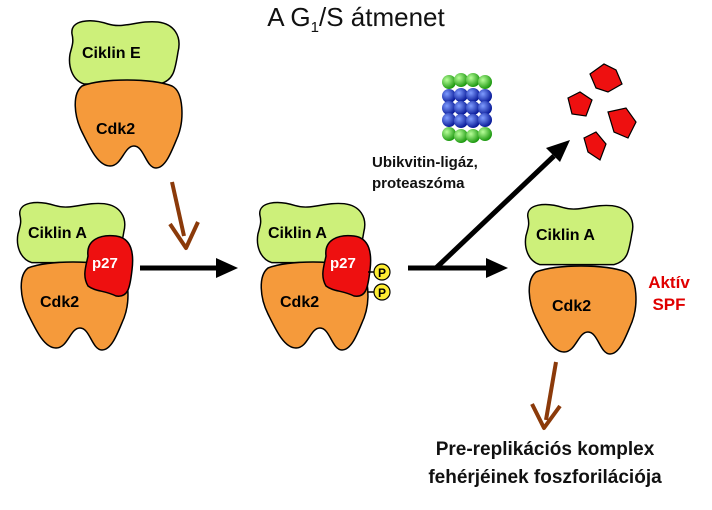 The height and width of the screenshot is (510, 712). I want to click on page-title: A G1/S átmenet, so click(356, 19).